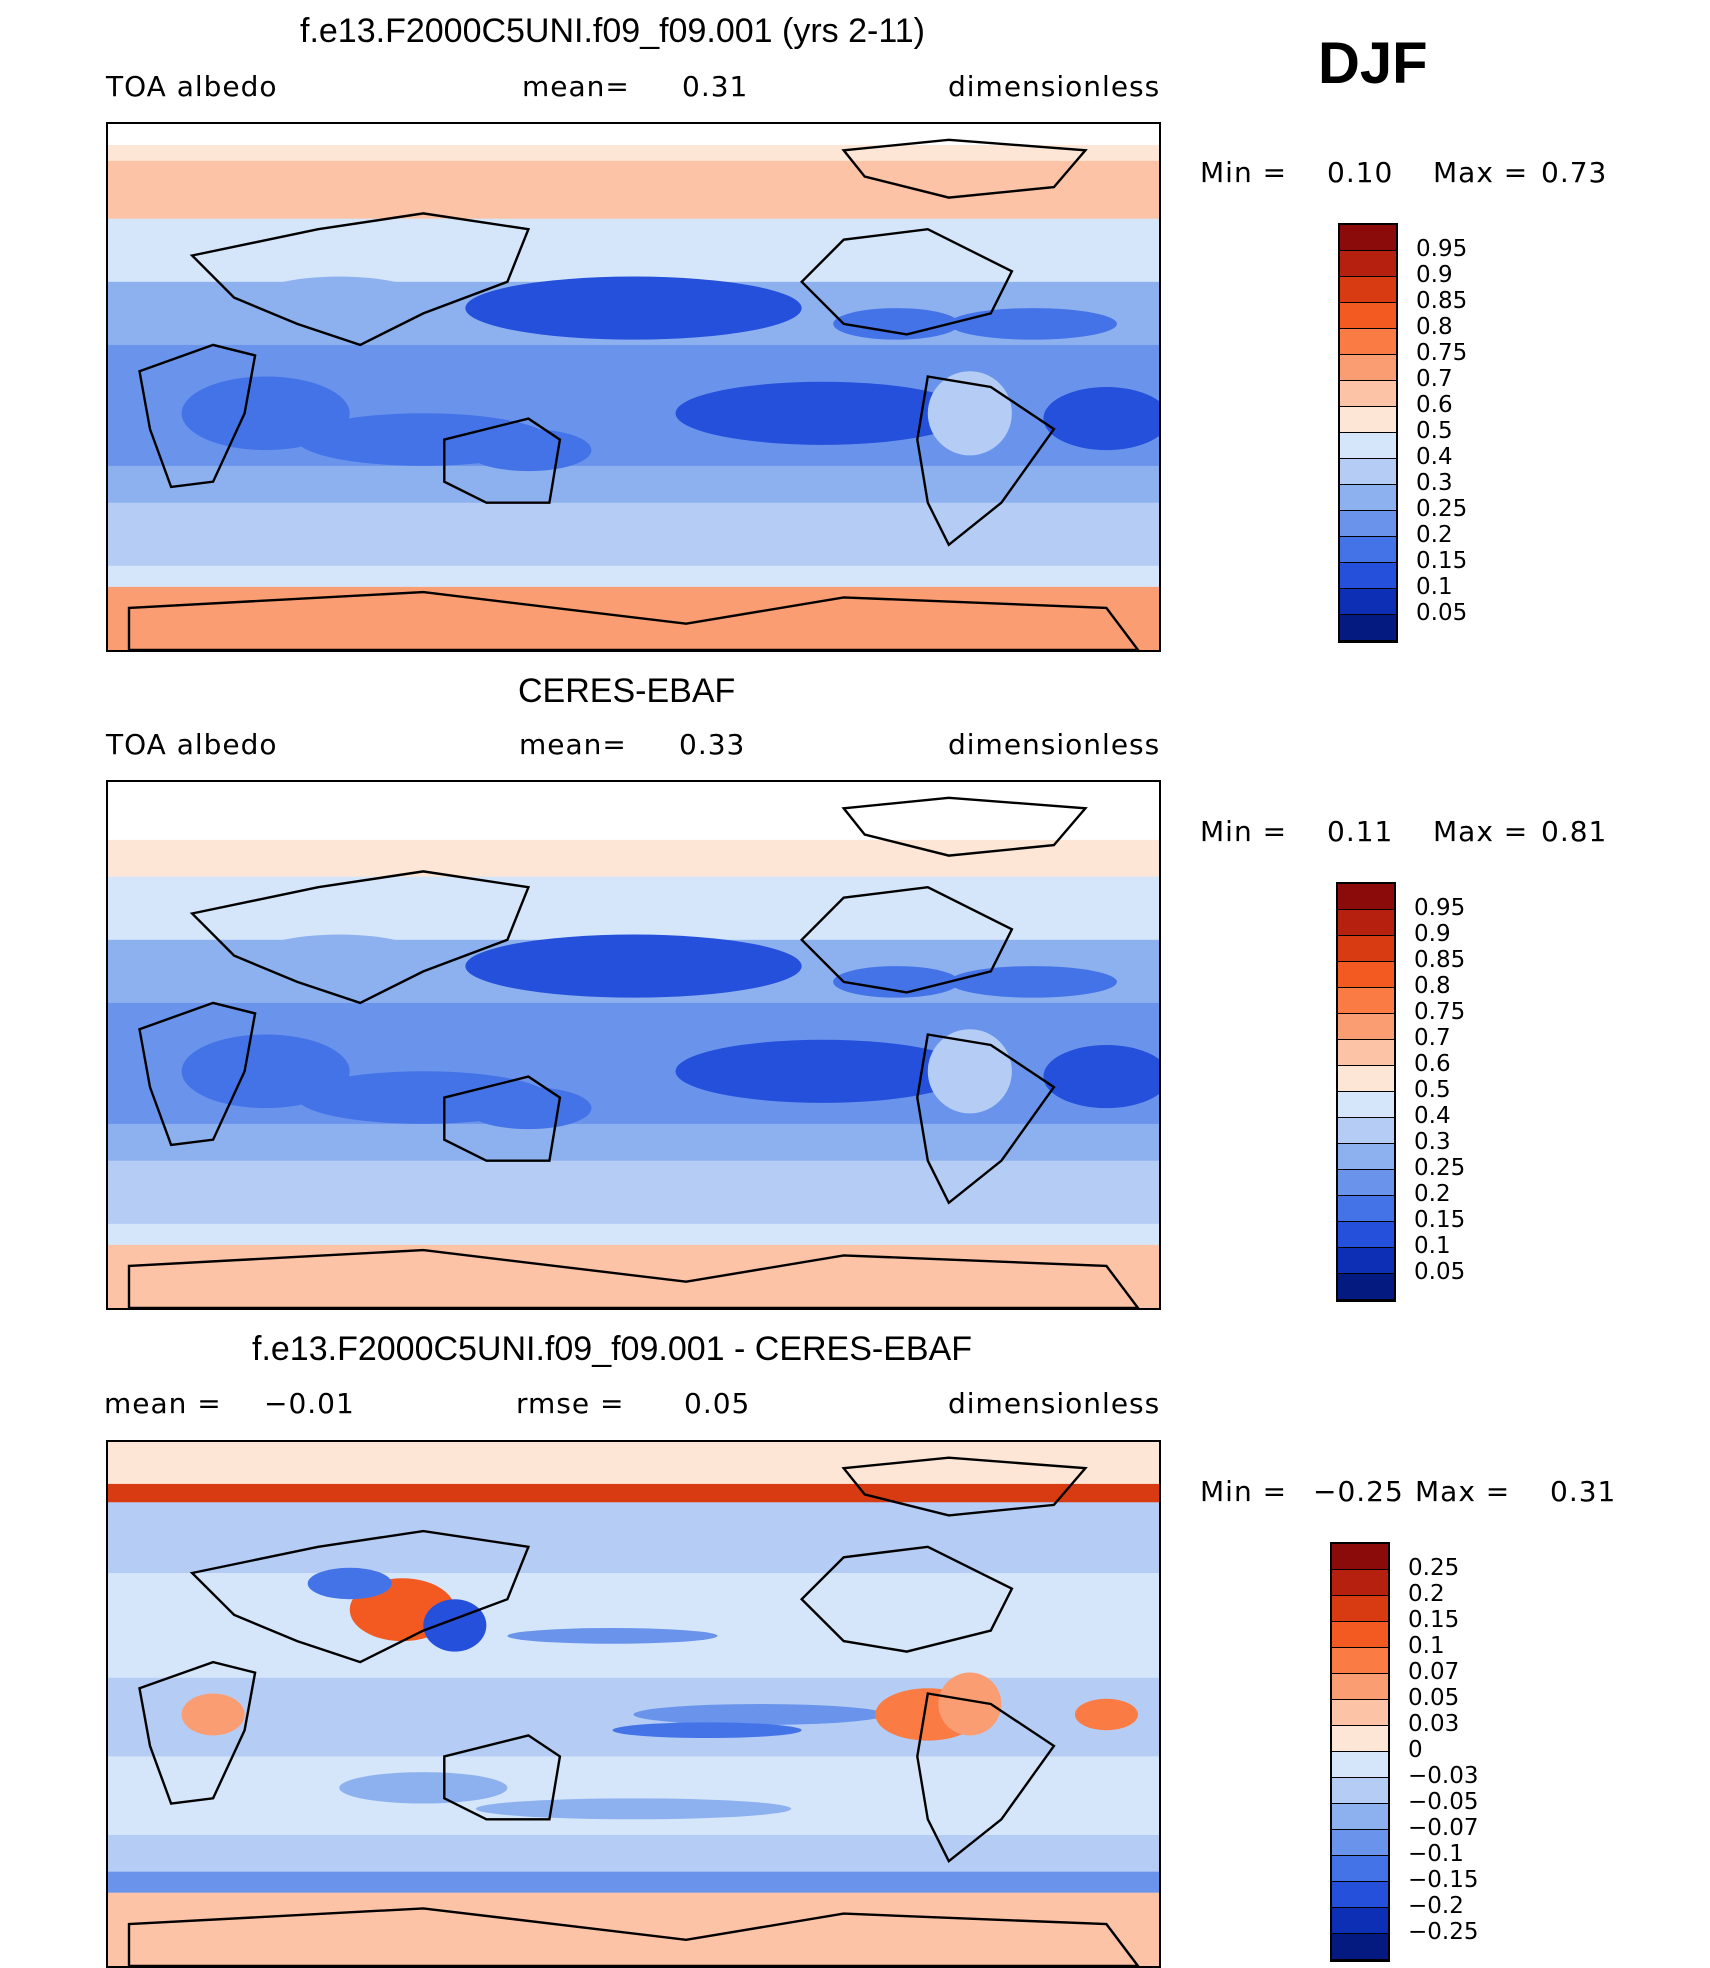 The width and height of the screenshot is (1710, 1968). Describe the element at coordinates (1443, 1776) in the screenshot. I see `colorbar-tick-label: −0.03` at that location.